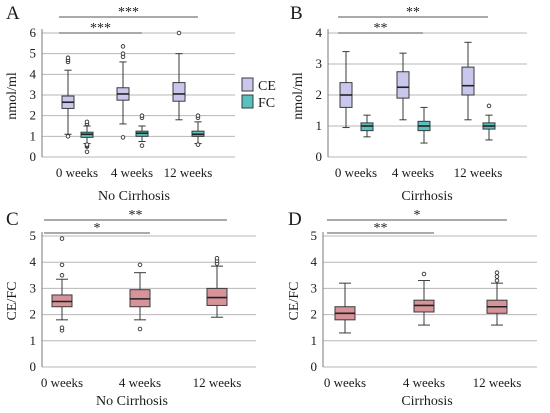 The image size is (550, 413). I want to click on panel-b-ylabel: nmol/ml, so click(298, 96).